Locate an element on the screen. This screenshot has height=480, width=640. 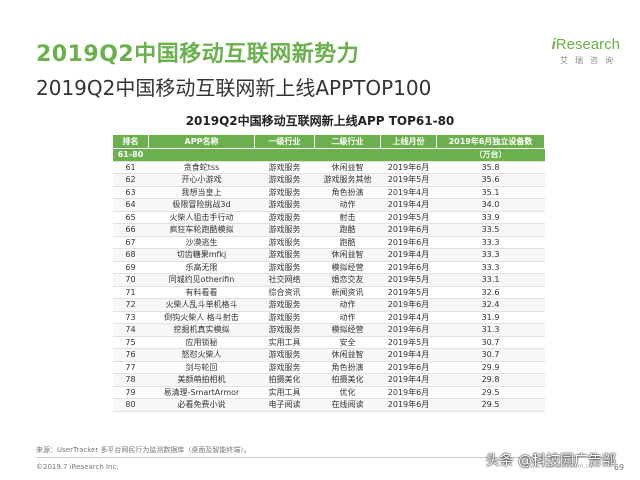
cell-app-name: 有料看看 is located at coordinates (201, 292).